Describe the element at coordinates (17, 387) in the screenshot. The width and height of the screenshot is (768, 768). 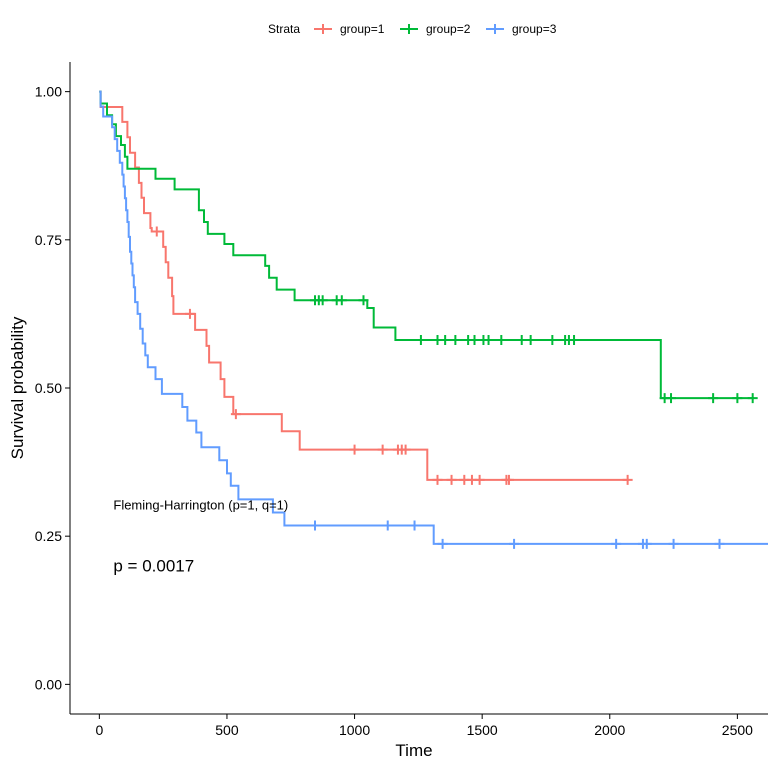
I see `y-axis-label: Survival probability` at that location.